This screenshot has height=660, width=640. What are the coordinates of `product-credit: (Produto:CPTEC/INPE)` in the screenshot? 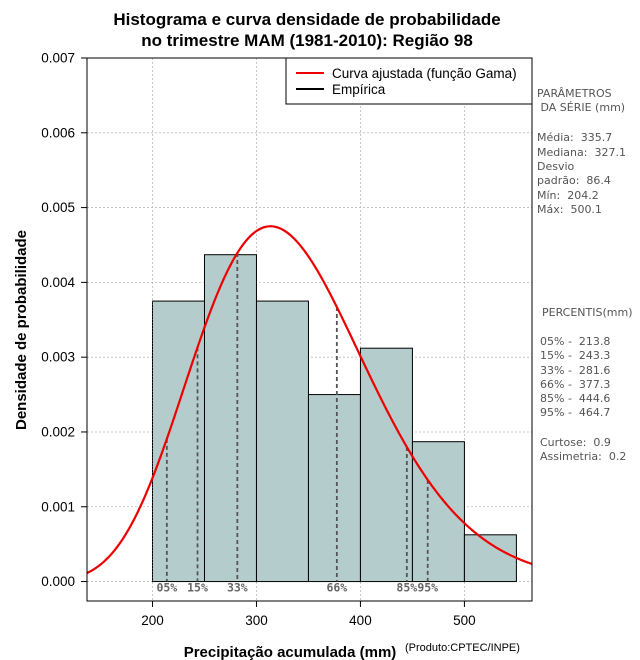 It's located at (462, 648).